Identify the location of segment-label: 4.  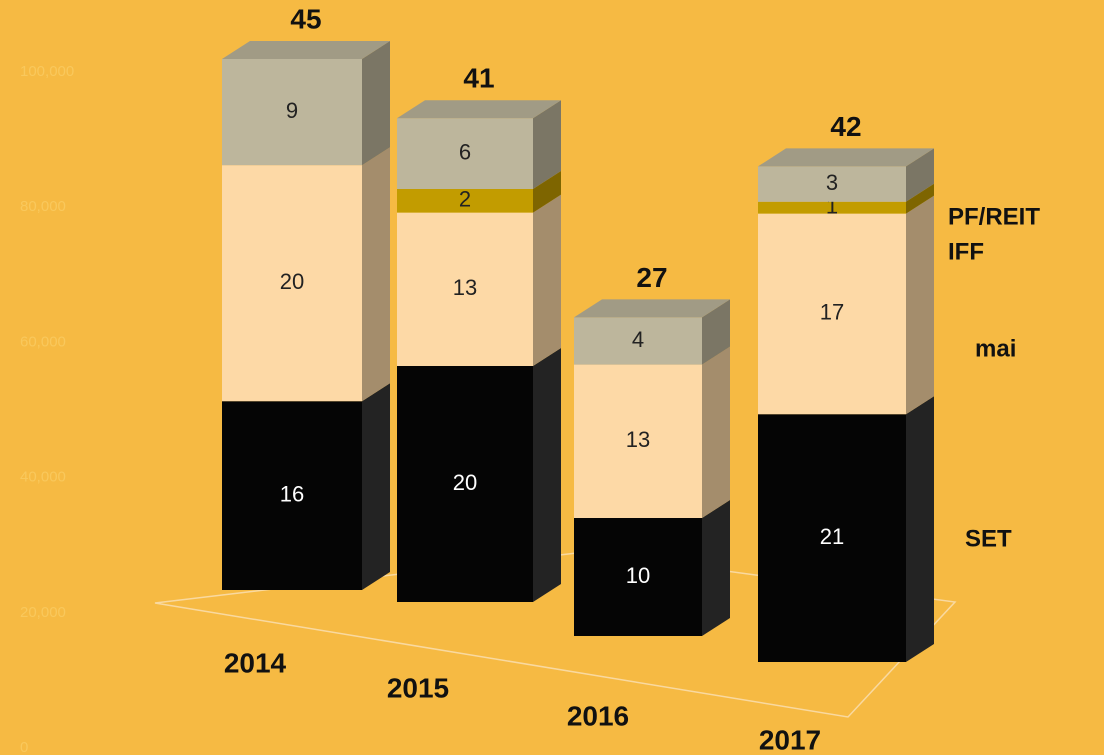
(638, 339).